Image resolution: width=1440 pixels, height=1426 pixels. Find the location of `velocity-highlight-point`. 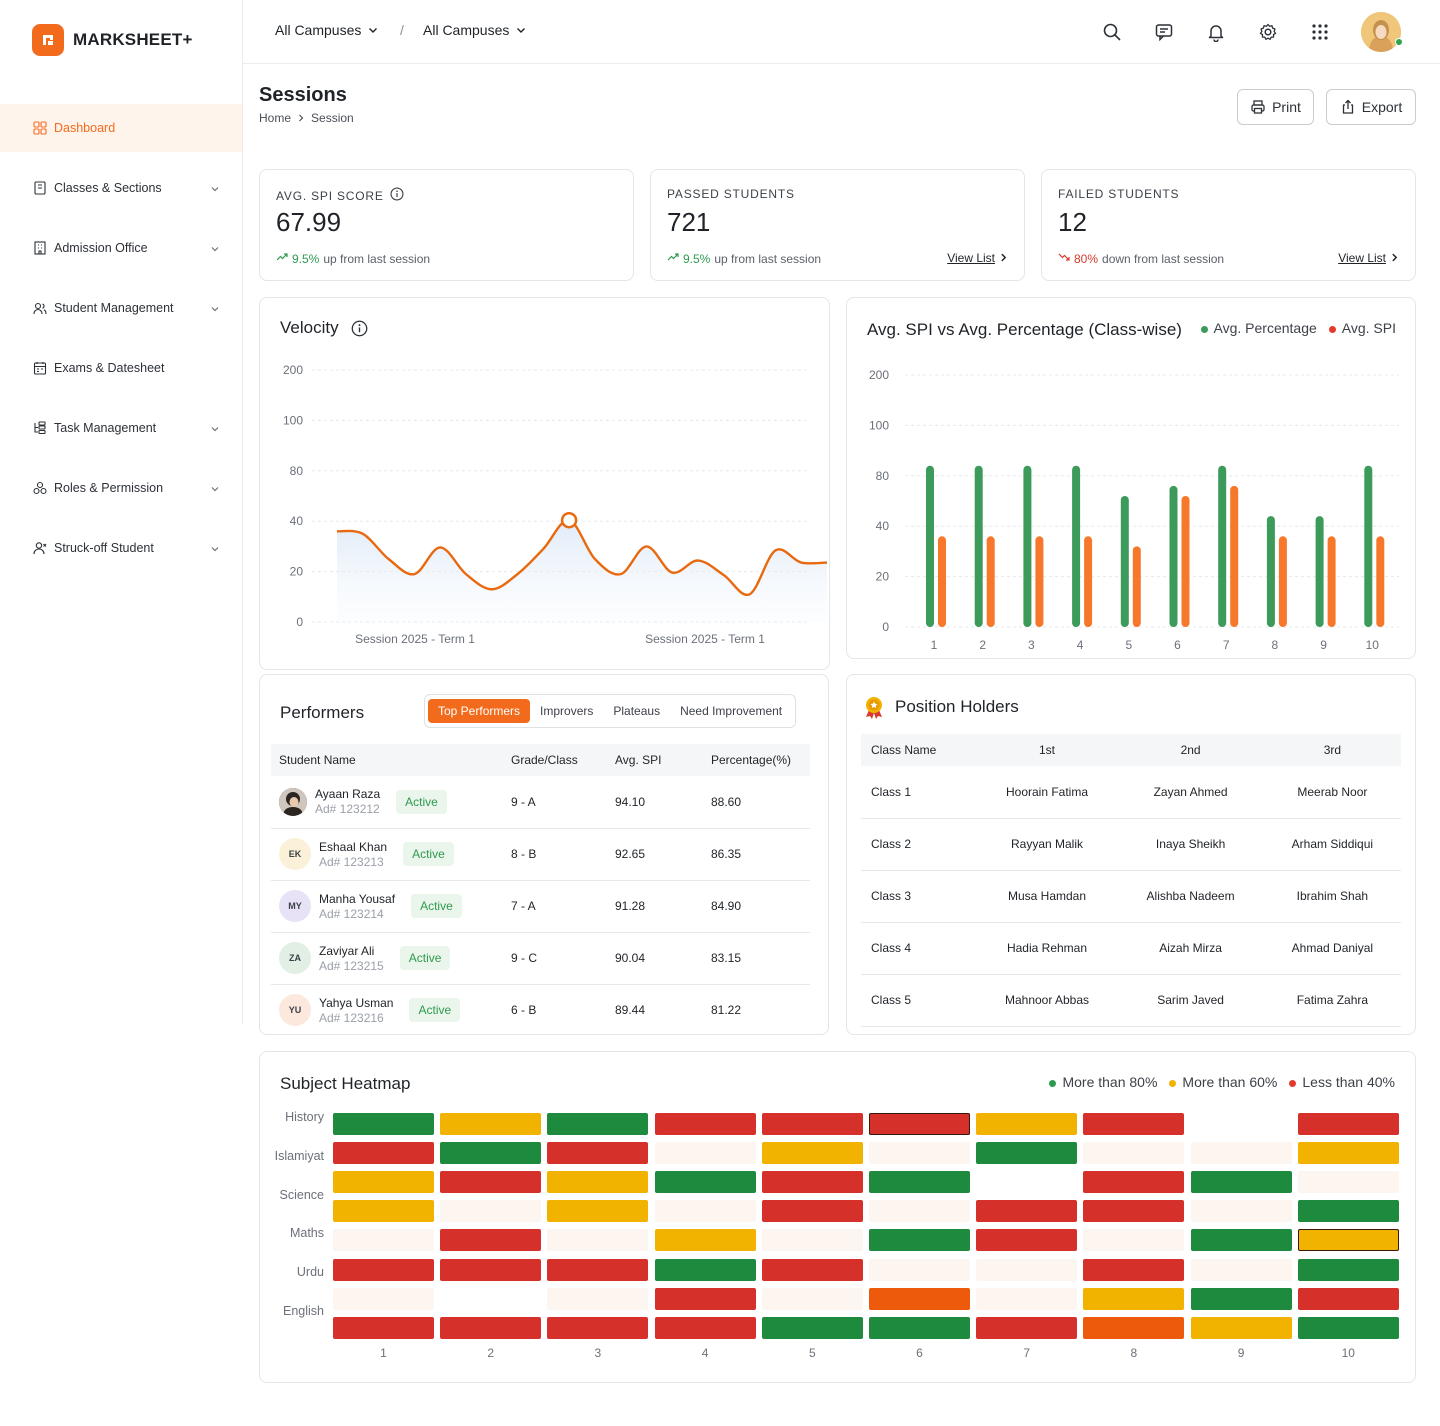

velocity-highlight-point is located at coordinates (569, 520).